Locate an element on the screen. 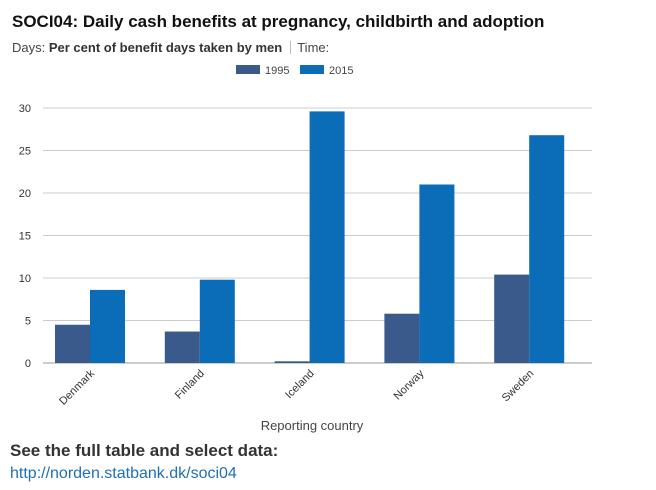  statbank-link: http://norden.statbank.dk/soci04 is located at coordinates (123, 473).